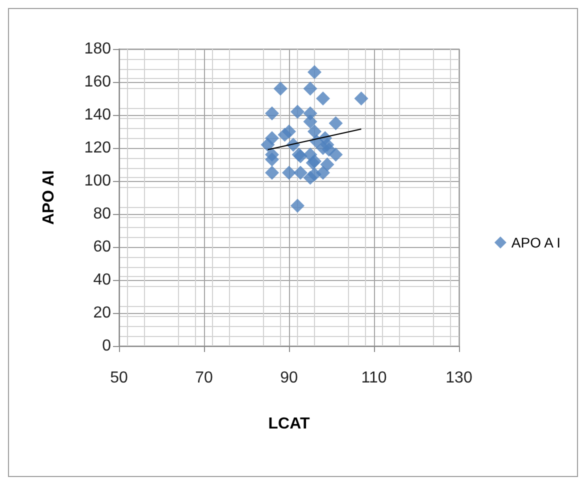 This screenshot has width=584, height=483. I want to click on y-tick-label: 0, so click(107, 346).